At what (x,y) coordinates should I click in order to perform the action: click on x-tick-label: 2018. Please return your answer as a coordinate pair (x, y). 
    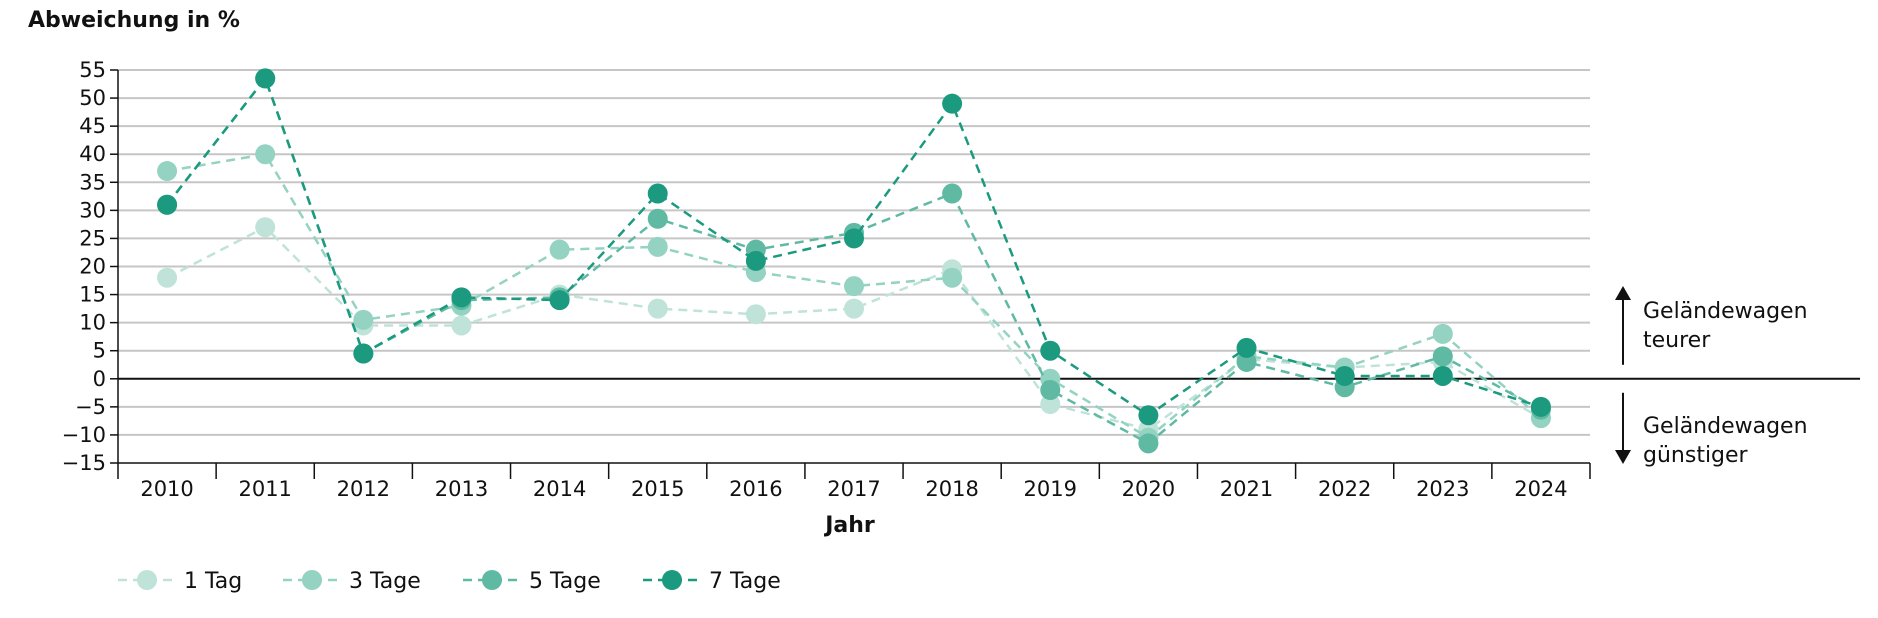
    Looking at the image, I should click on (951, 489).